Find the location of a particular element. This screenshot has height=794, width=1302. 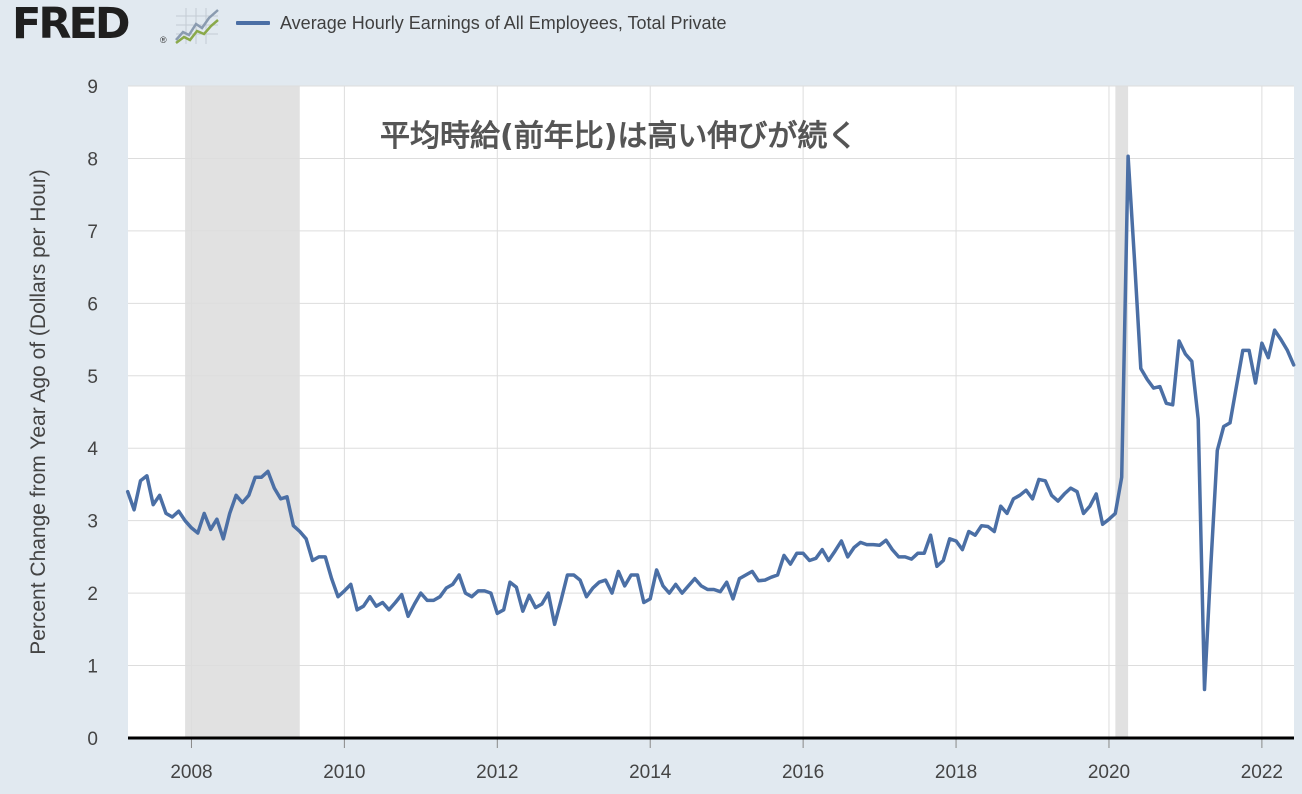

x-tick-label: 2016 is located at coordinates (803, 772).